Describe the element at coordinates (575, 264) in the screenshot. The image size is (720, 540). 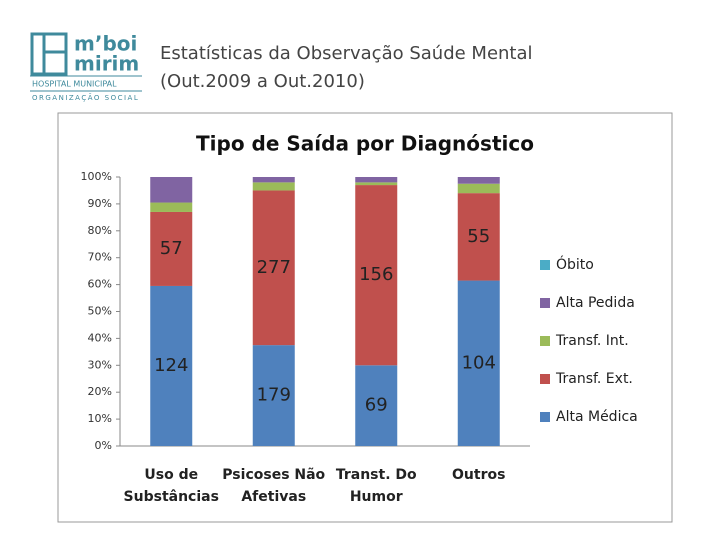
I see `legend-label: Óbito` at that location.